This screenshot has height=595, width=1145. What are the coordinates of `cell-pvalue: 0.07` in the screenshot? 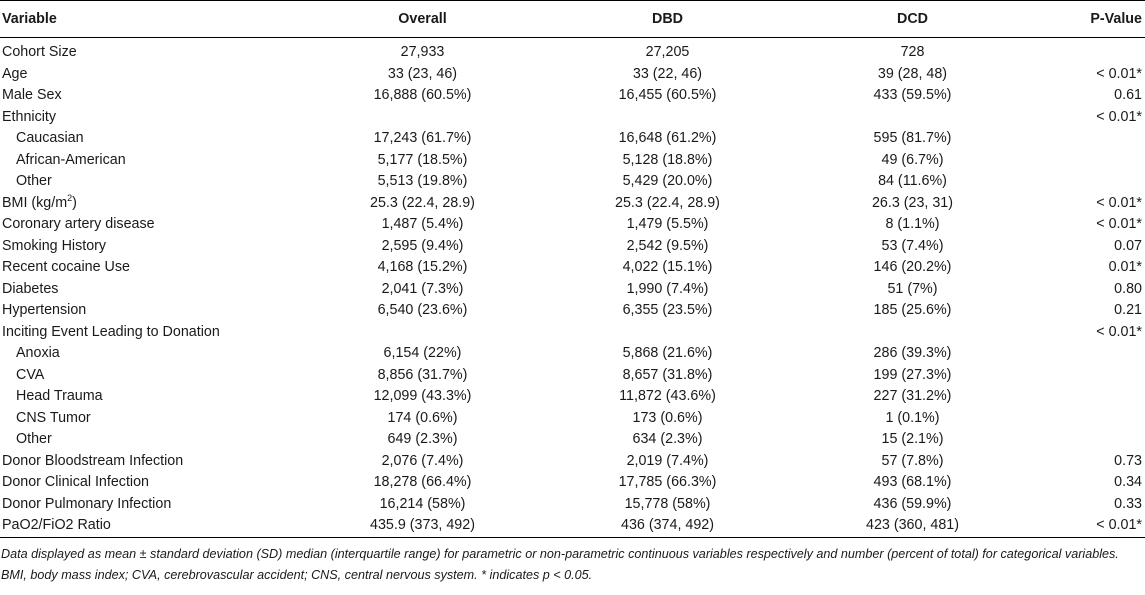 It's located at (1128, 245).